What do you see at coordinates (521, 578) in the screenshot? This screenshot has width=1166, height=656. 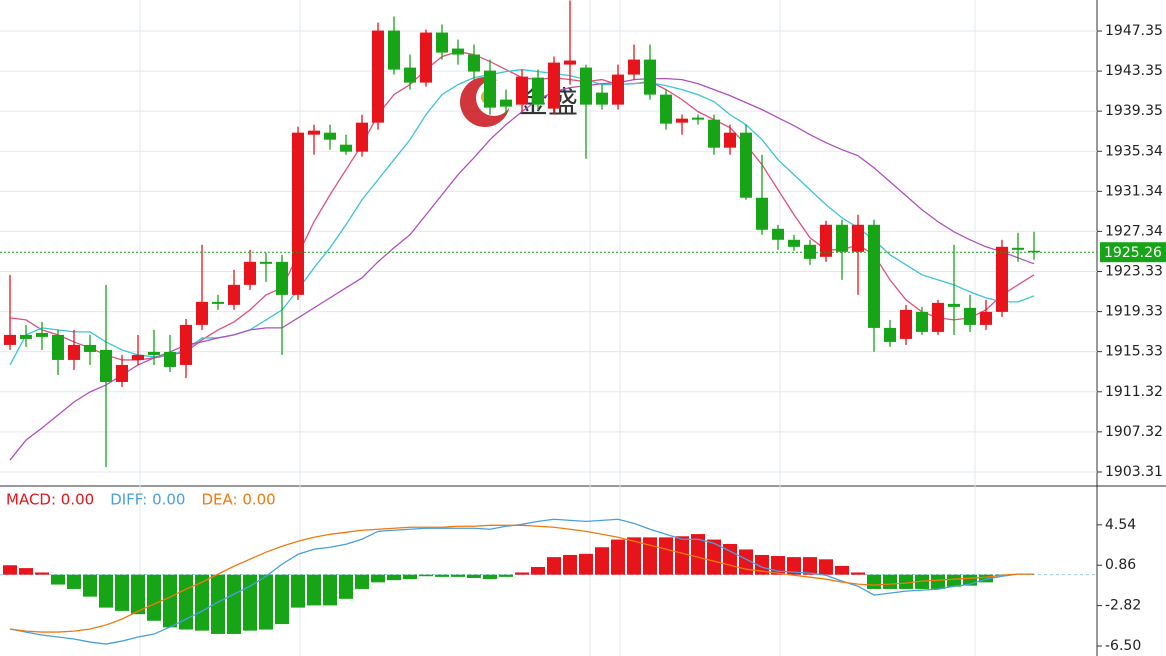 I see `line-series` at bounding box center [521, 578].